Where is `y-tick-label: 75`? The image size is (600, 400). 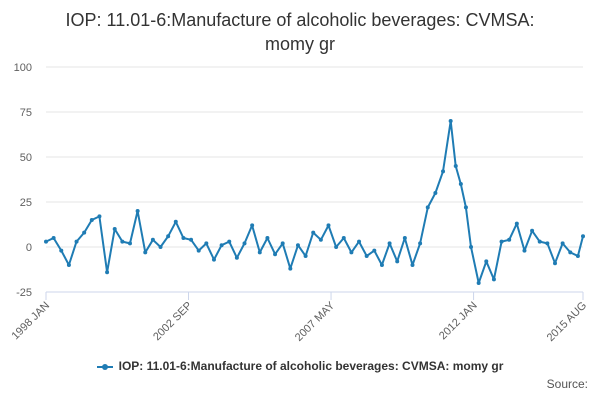
y-tick-label: 75 is located at coordinates (26, 113).